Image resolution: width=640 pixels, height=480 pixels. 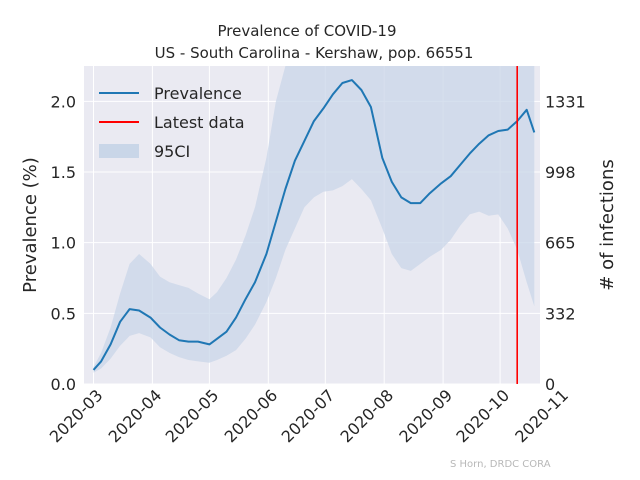 What do you see at coordinates (425, 416) in the screenshot?
I see `x-tick-label: 2020-09` at bounding box center [425, 416].